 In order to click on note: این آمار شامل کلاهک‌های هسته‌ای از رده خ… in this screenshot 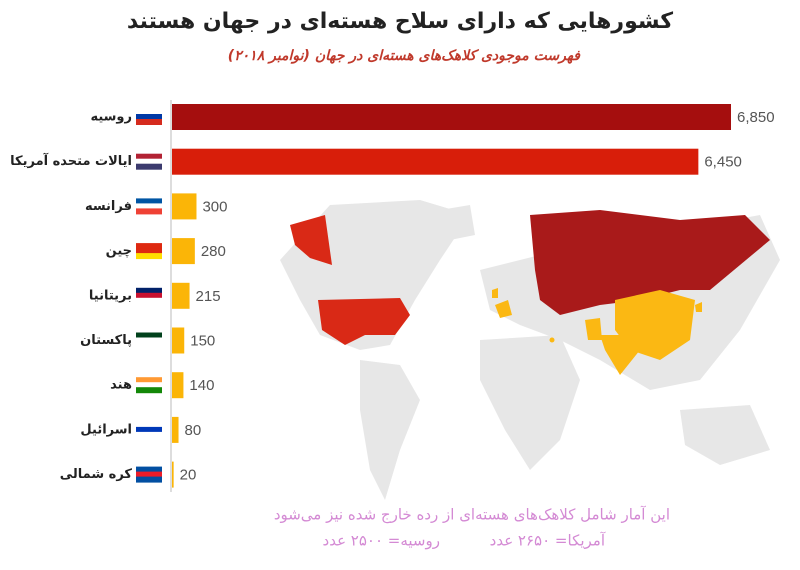, I will do `click(472, 515)`.